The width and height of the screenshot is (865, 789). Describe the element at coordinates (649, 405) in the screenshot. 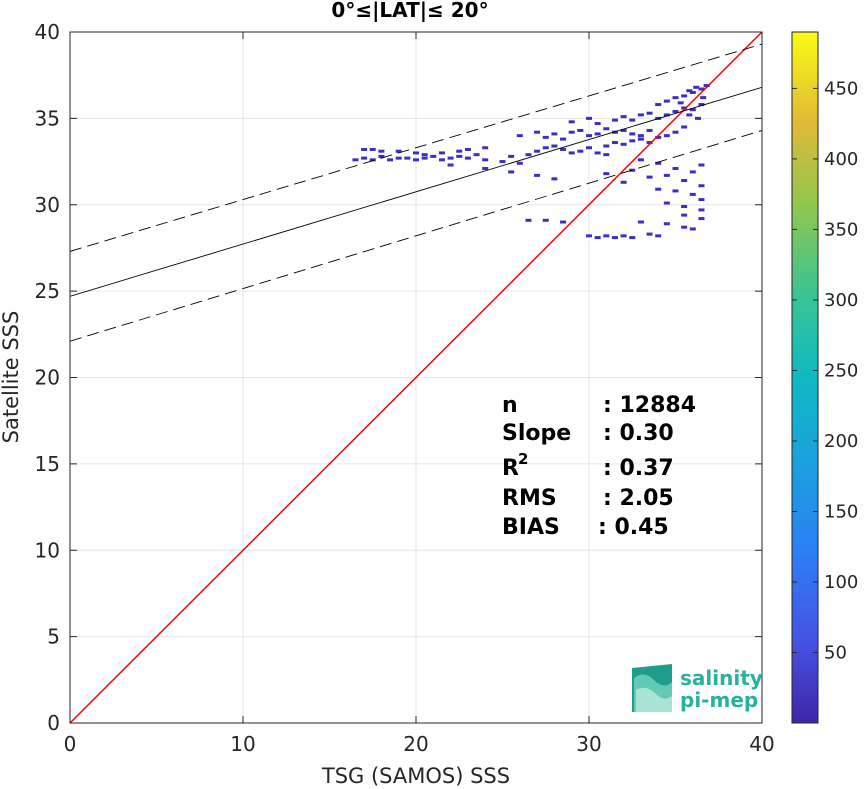

I see `stat-n-value: : 12884` at that location.